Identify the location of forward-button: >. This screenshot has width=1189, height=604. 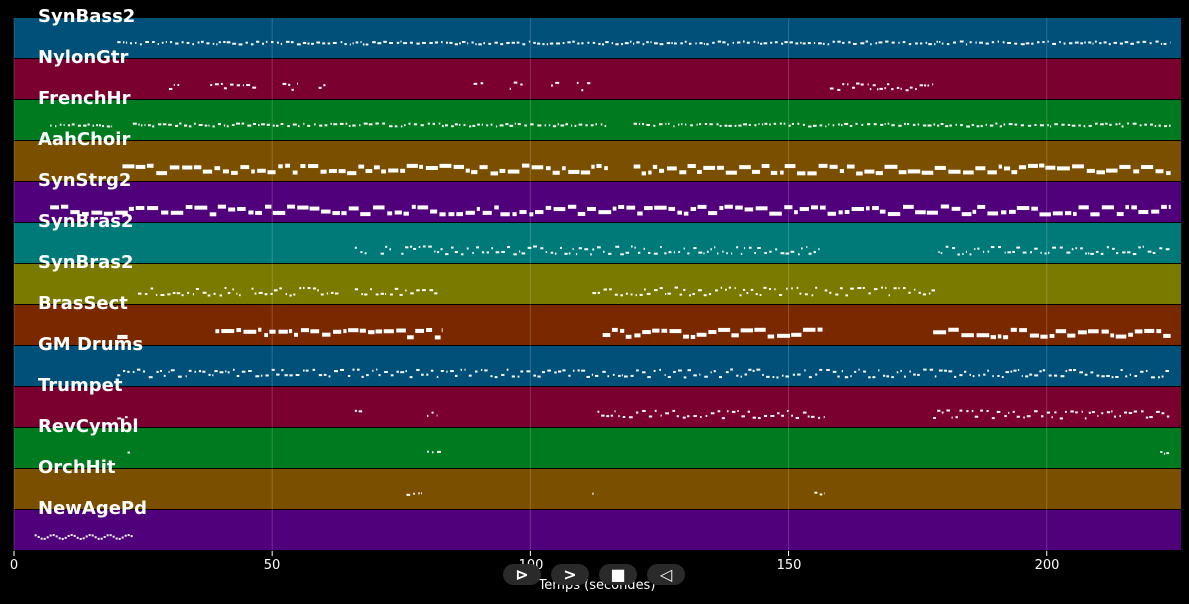
(570, 574).